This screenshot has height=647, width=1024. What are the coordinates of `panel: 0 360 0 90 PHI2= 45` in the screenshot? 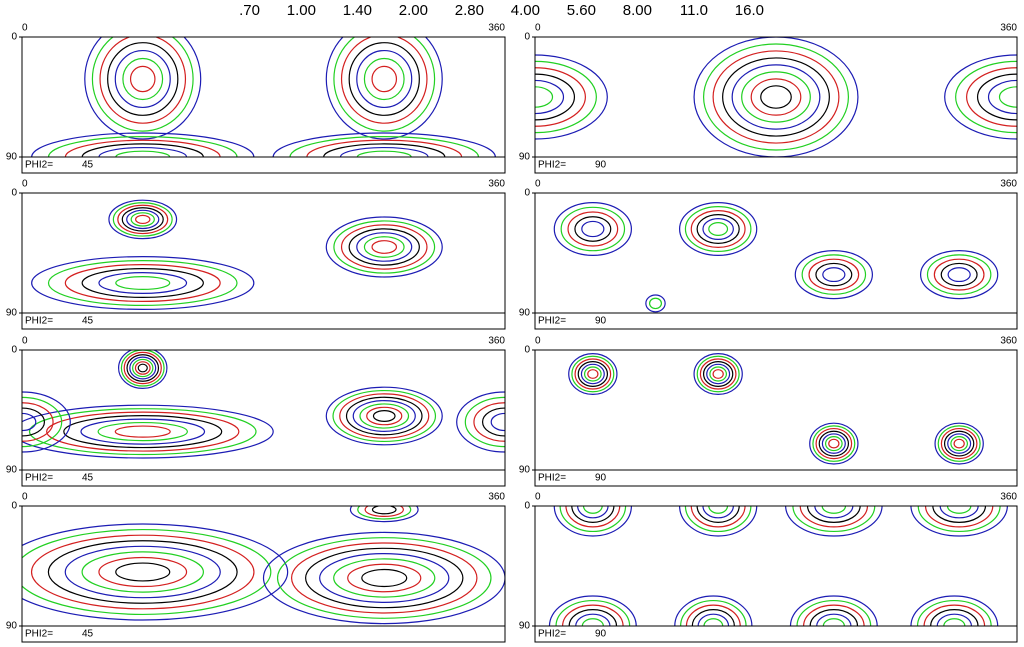 It's located at (256, 411).